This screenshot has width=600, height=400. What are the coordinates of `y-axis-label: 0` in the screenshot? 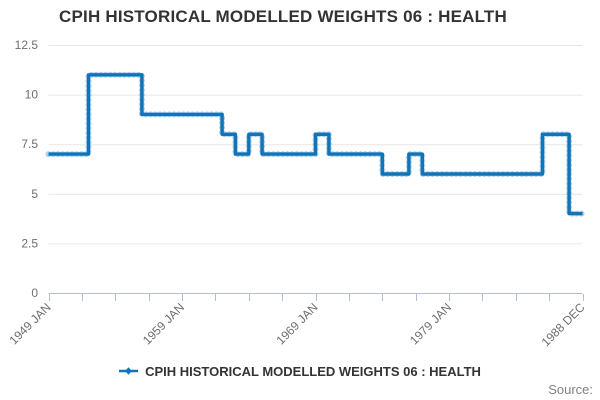 It's located at (34, 293).